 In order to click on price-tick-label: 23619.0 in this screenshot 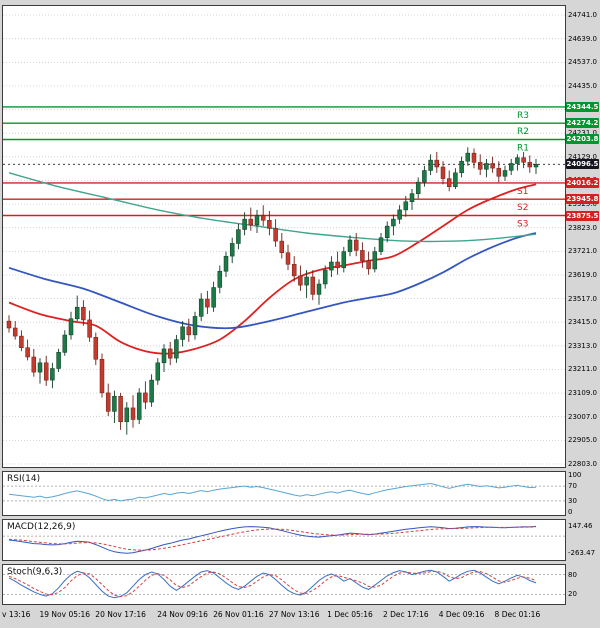, I will do `click(582, 274)`.